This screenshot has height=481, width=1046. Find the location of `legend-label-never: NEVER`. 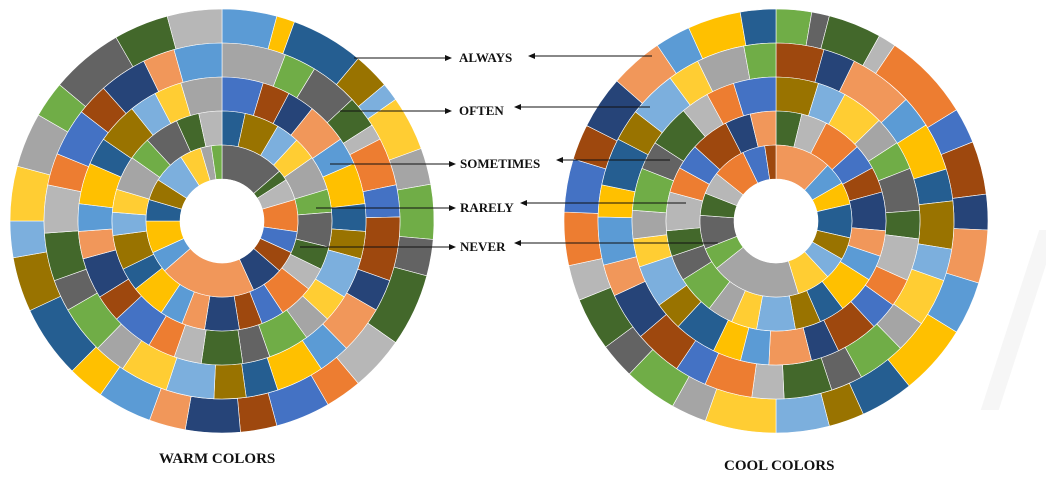

legend-label-never: NEVER is located at coordinates (483, 246).